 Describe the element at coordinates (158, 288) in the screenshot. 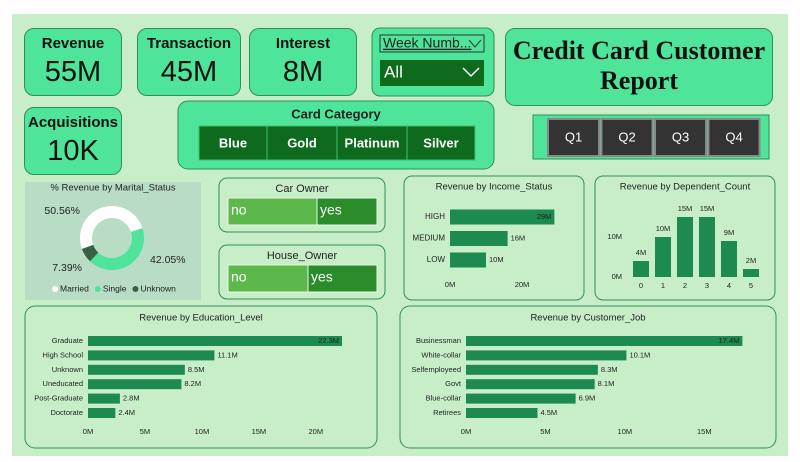

I see `legend-label: Unknown` at that location.